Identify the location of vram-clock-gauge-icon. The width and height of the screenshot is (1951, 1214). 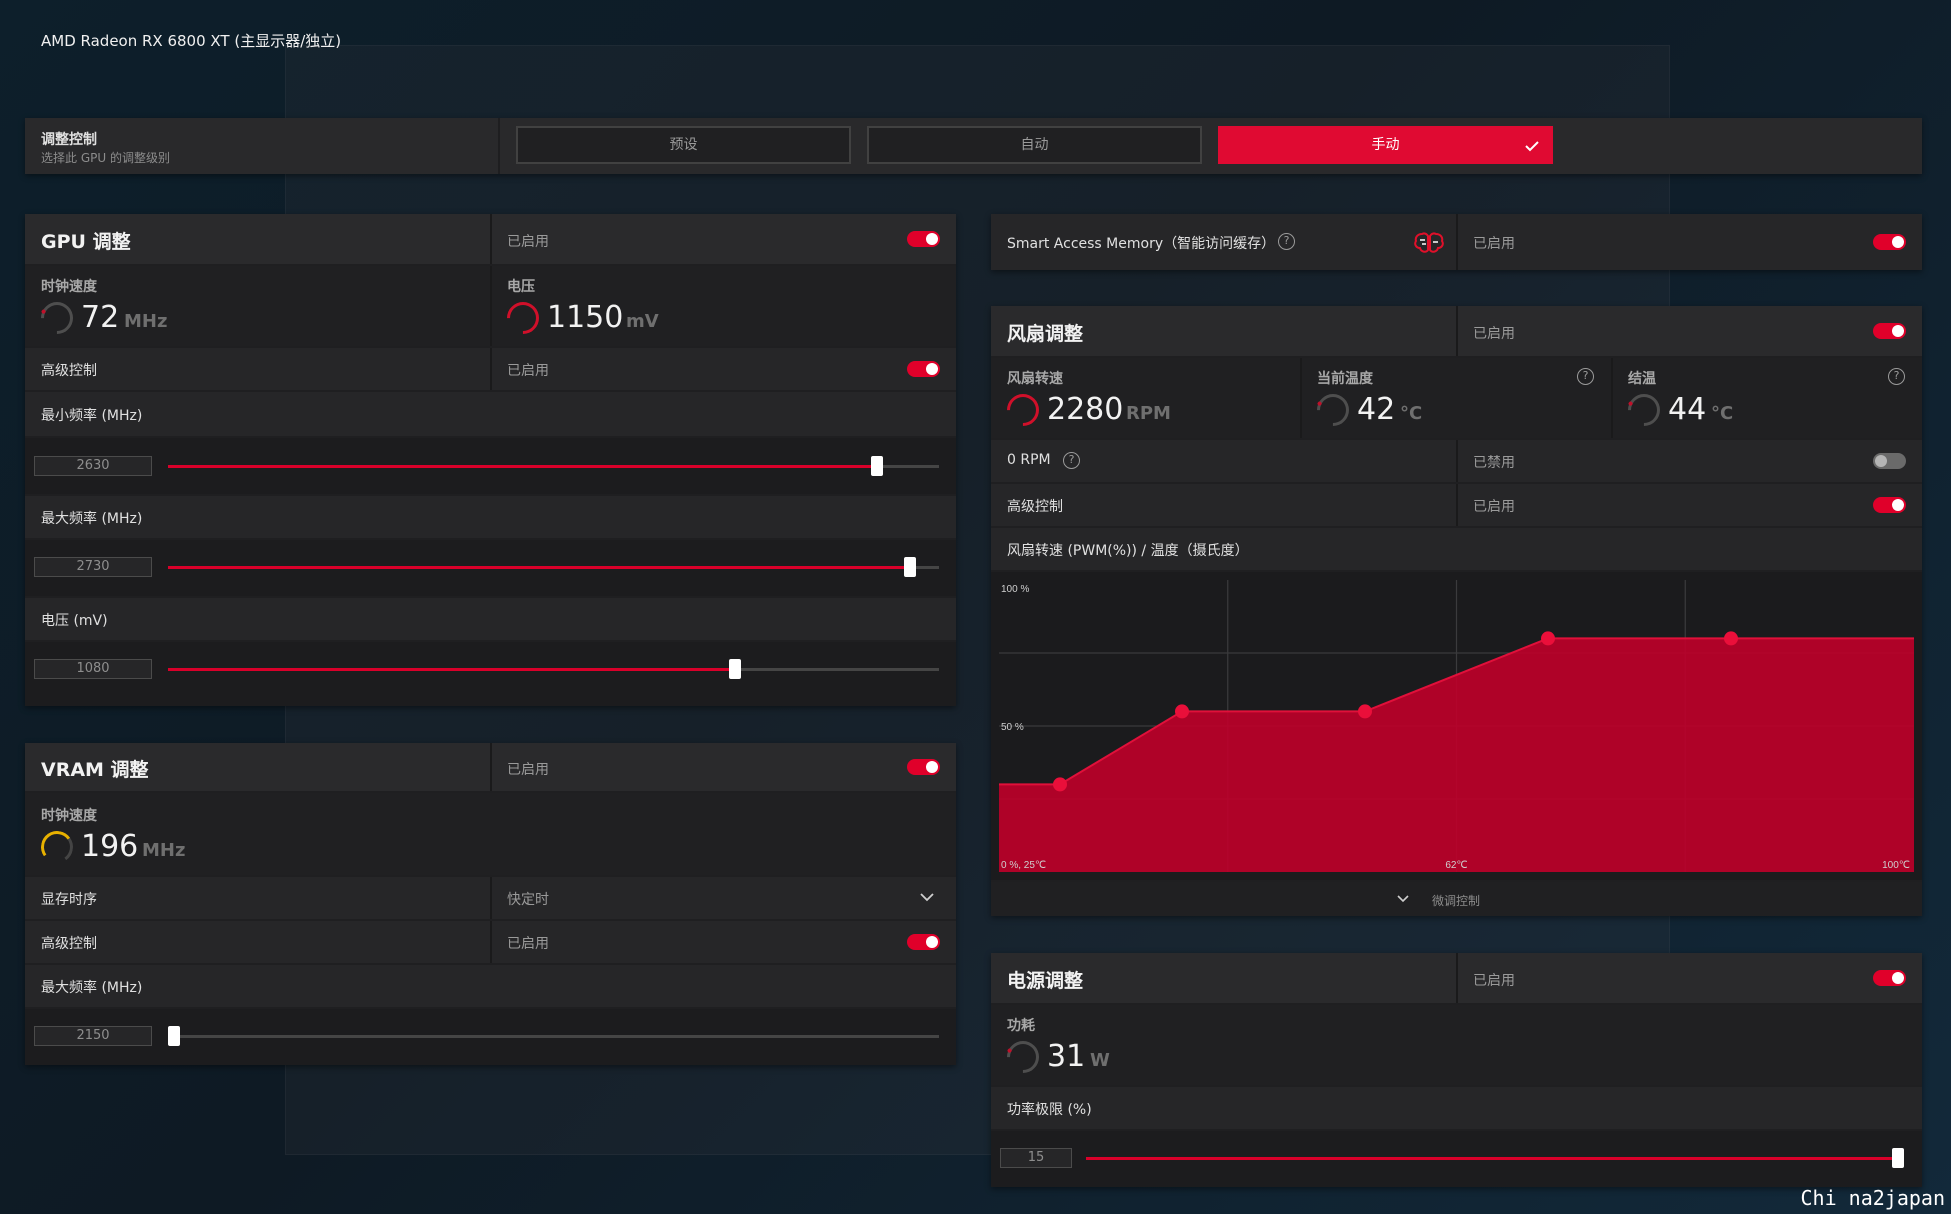
(57, 847).